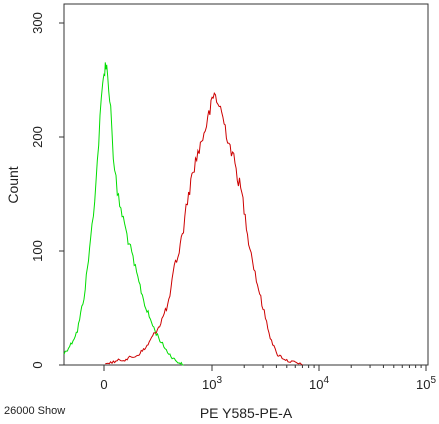 This screenshot has height=424, width=439. I want to click on x-axis: 0 10³ 10⁴ 10⁵, so click(268, 378).